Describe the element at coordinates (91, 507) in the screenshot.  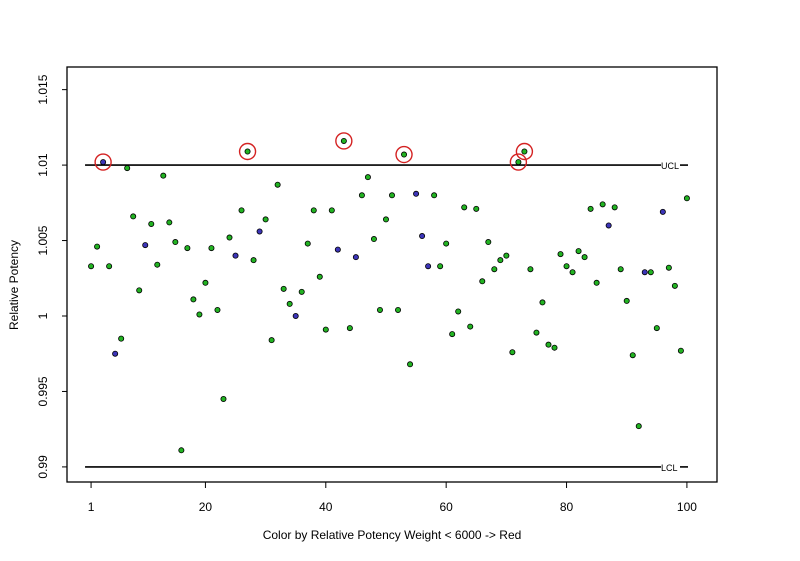
I see `x-tick-label: 1` at that location.